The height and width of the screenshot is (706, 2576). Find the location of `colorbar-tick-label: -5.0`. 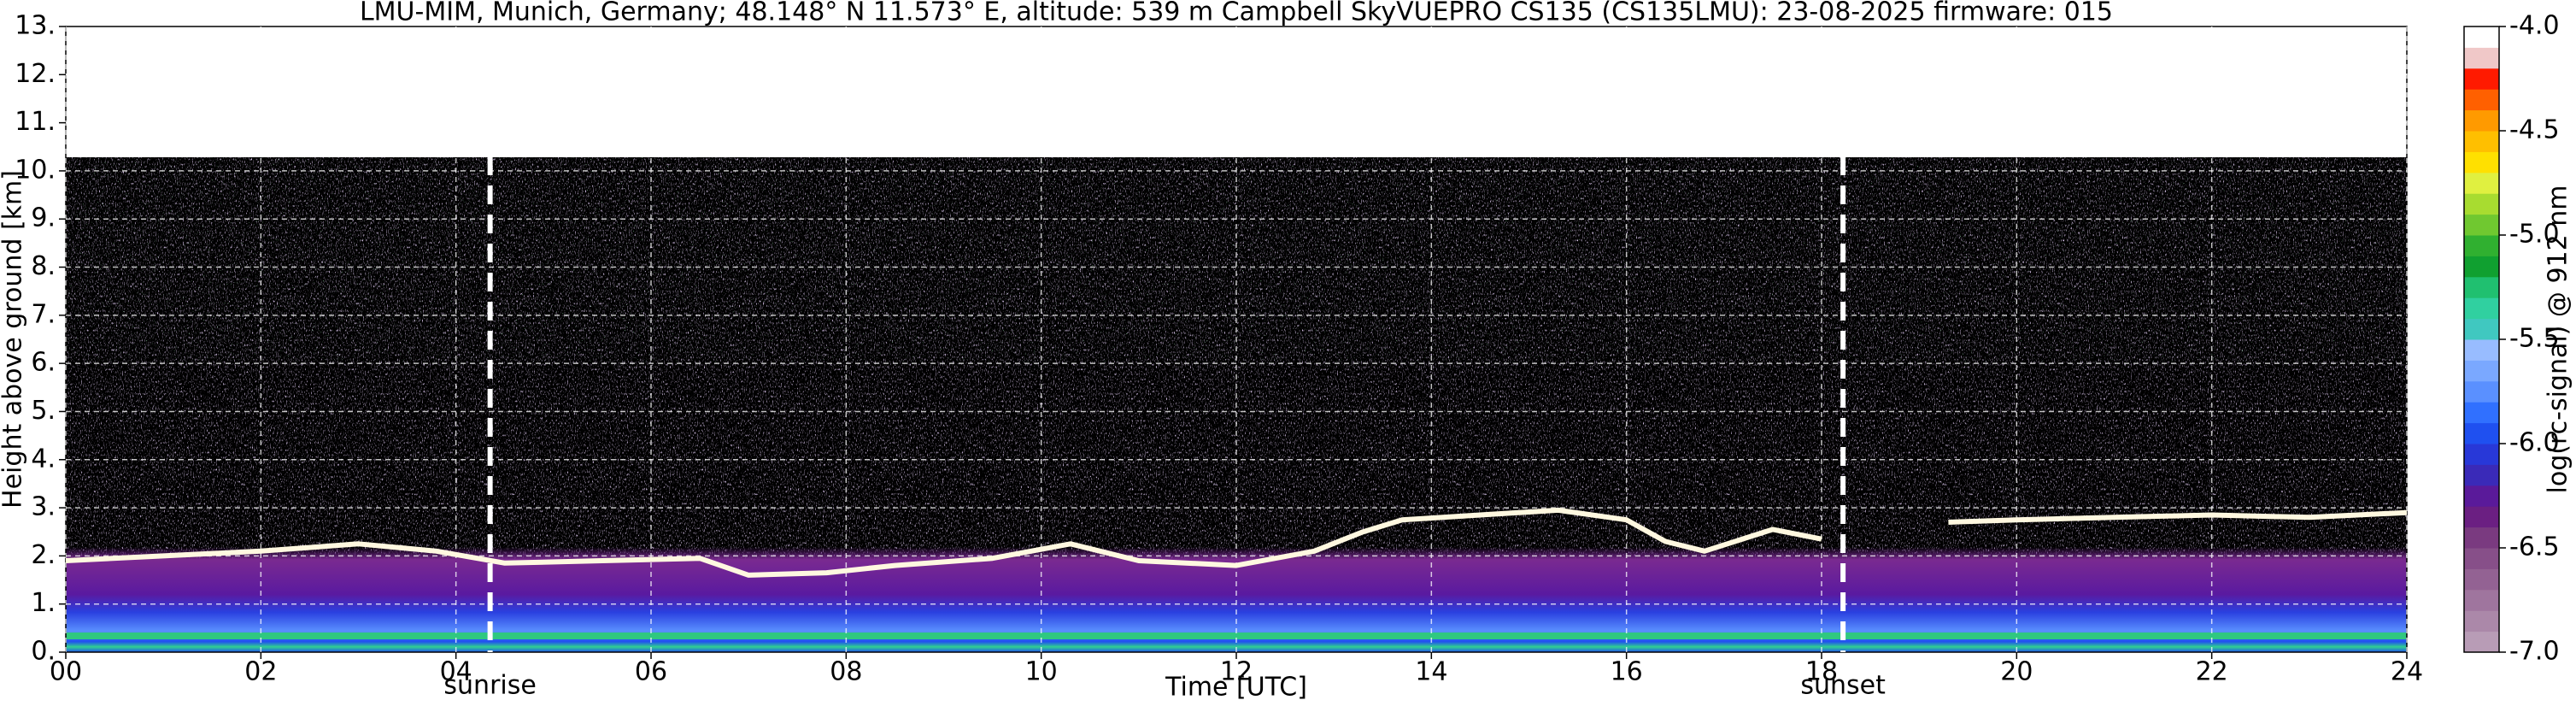

colorbar-tick-label: -5.0 is located at coordinates (2534, 235).